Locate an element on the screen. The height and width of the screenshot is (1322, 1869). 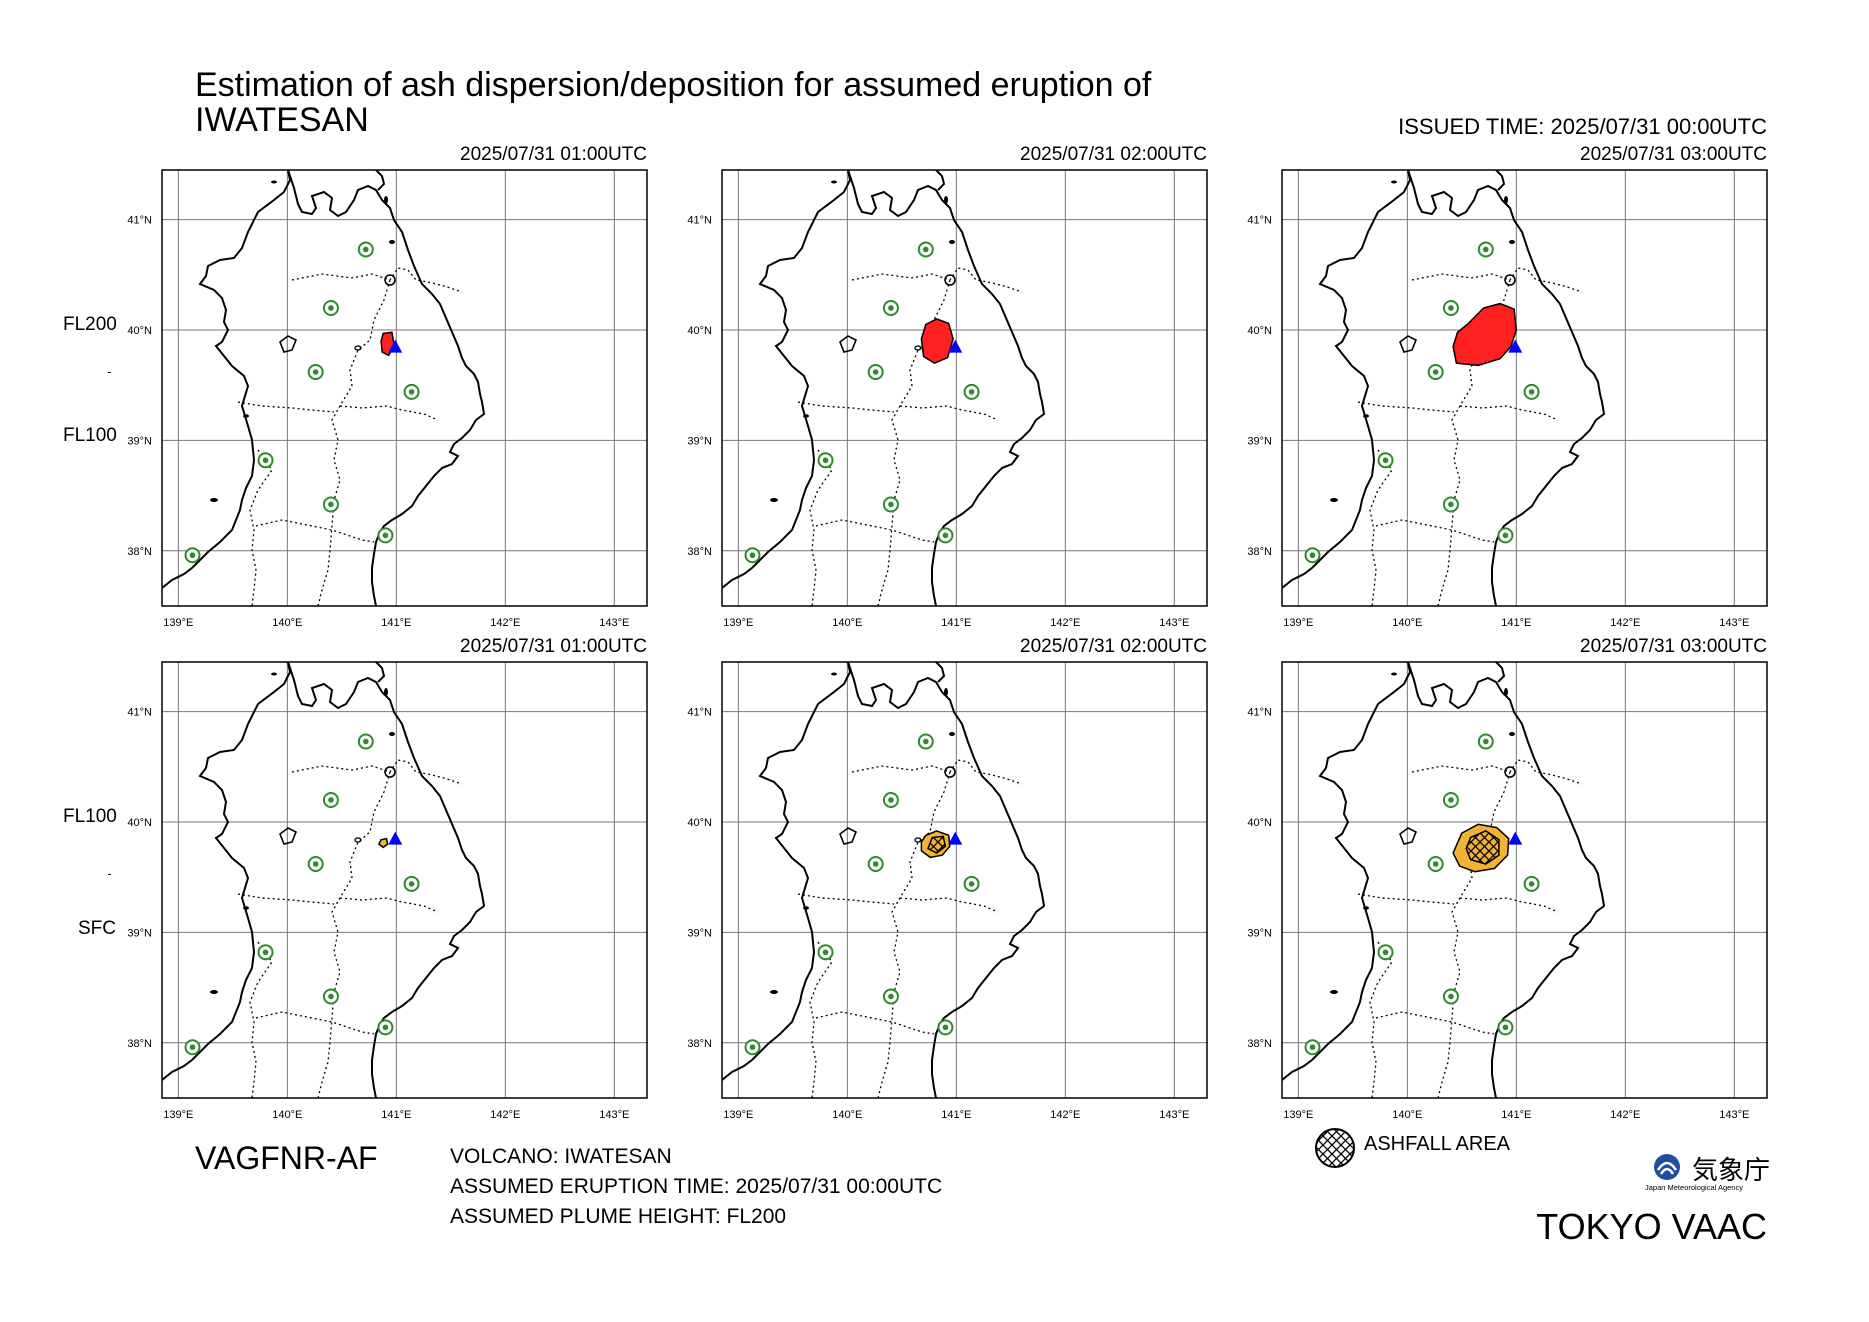
assumed-plume-height: ASSUMED PLUME HEIGHT: FL200 is located at coordinates (618, 1216).